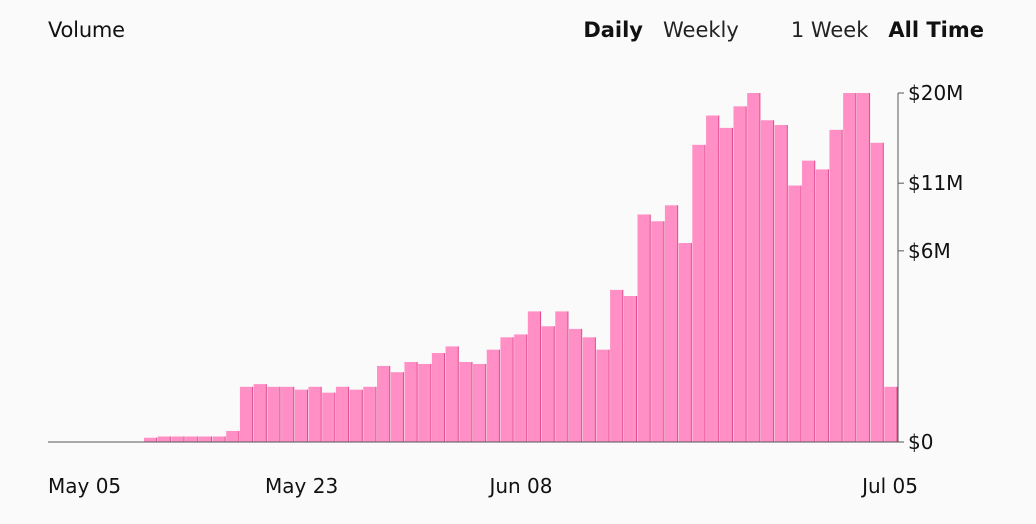 Image resolution: width=1036 pixels, height=524 pixels. What do you see at coordinates (701, 30) in the screenshot?
I see `interval-weekly-button: Weekly` at bounding box center [701, 30].